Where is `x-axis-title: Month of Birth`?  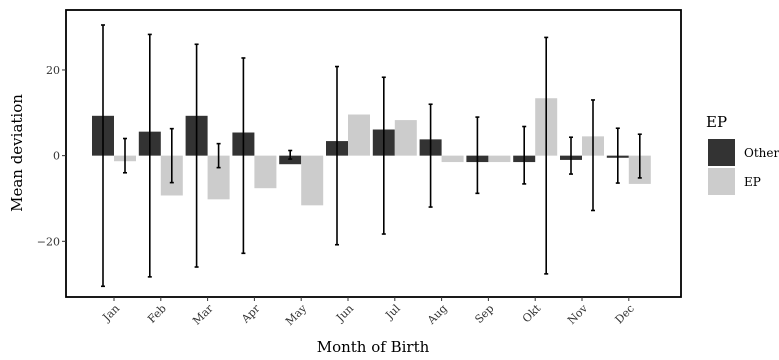
x-axis-title: Month of Birth is located at coordinates (373, 347).